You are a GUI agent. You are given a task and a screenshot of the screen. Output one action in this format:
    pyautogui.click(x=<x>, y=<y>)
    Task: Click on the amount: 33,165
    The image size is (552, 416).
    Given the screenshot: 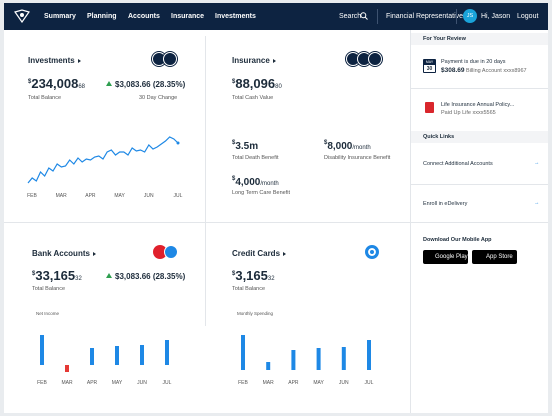 What is the action you would take?
    pyautogui.click(x=55, y=275)
    